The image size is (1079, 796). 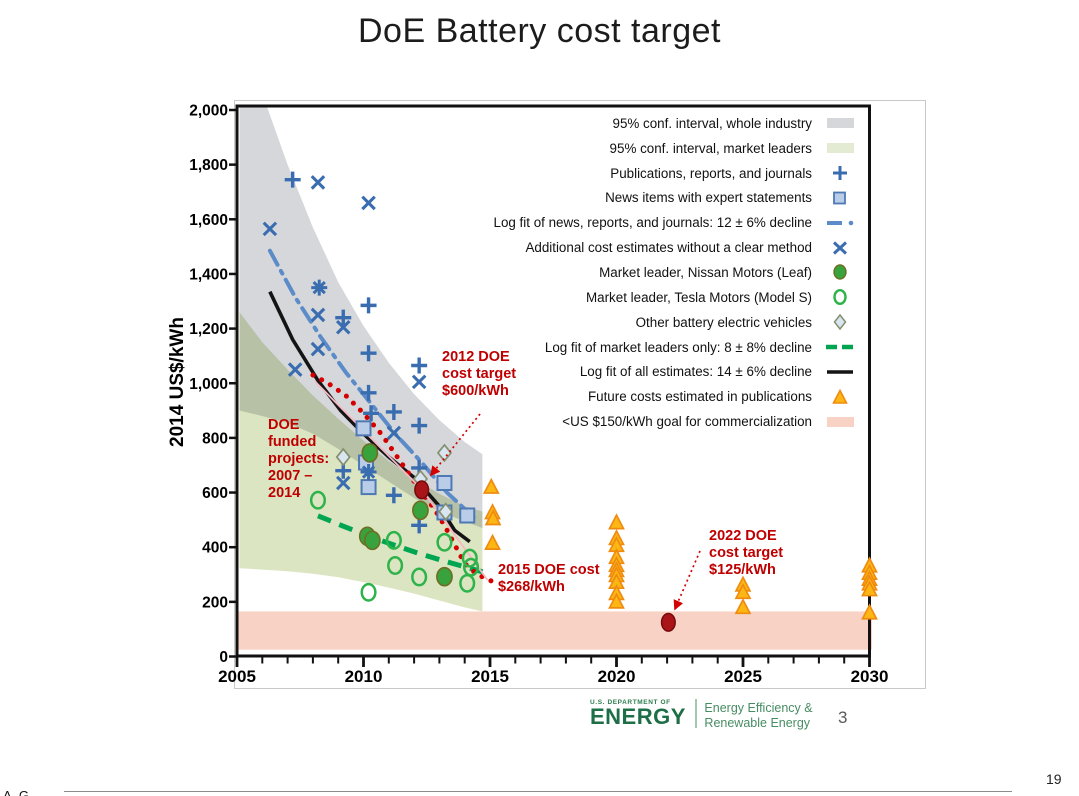 What do you see at coordinates (711, 173) in the screenshot?
I see `legend-item-label: Publications, reports, and journals` at bounding box center [711, 173].